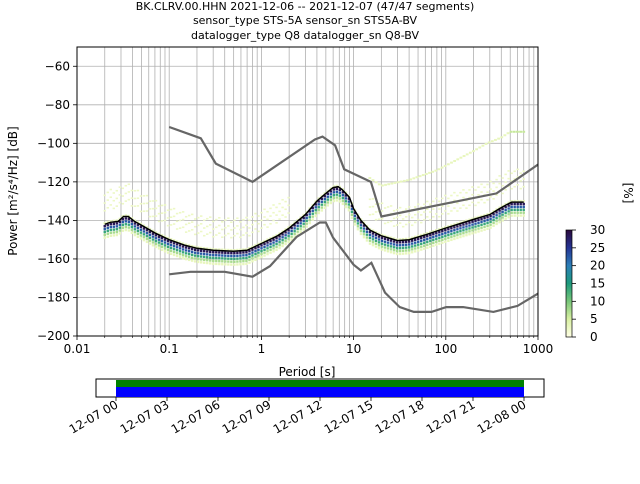 The image size is (640, 484). I want to click on colorbar-ticks: 0 5 10 15 20 25 30, so click(588, 283).